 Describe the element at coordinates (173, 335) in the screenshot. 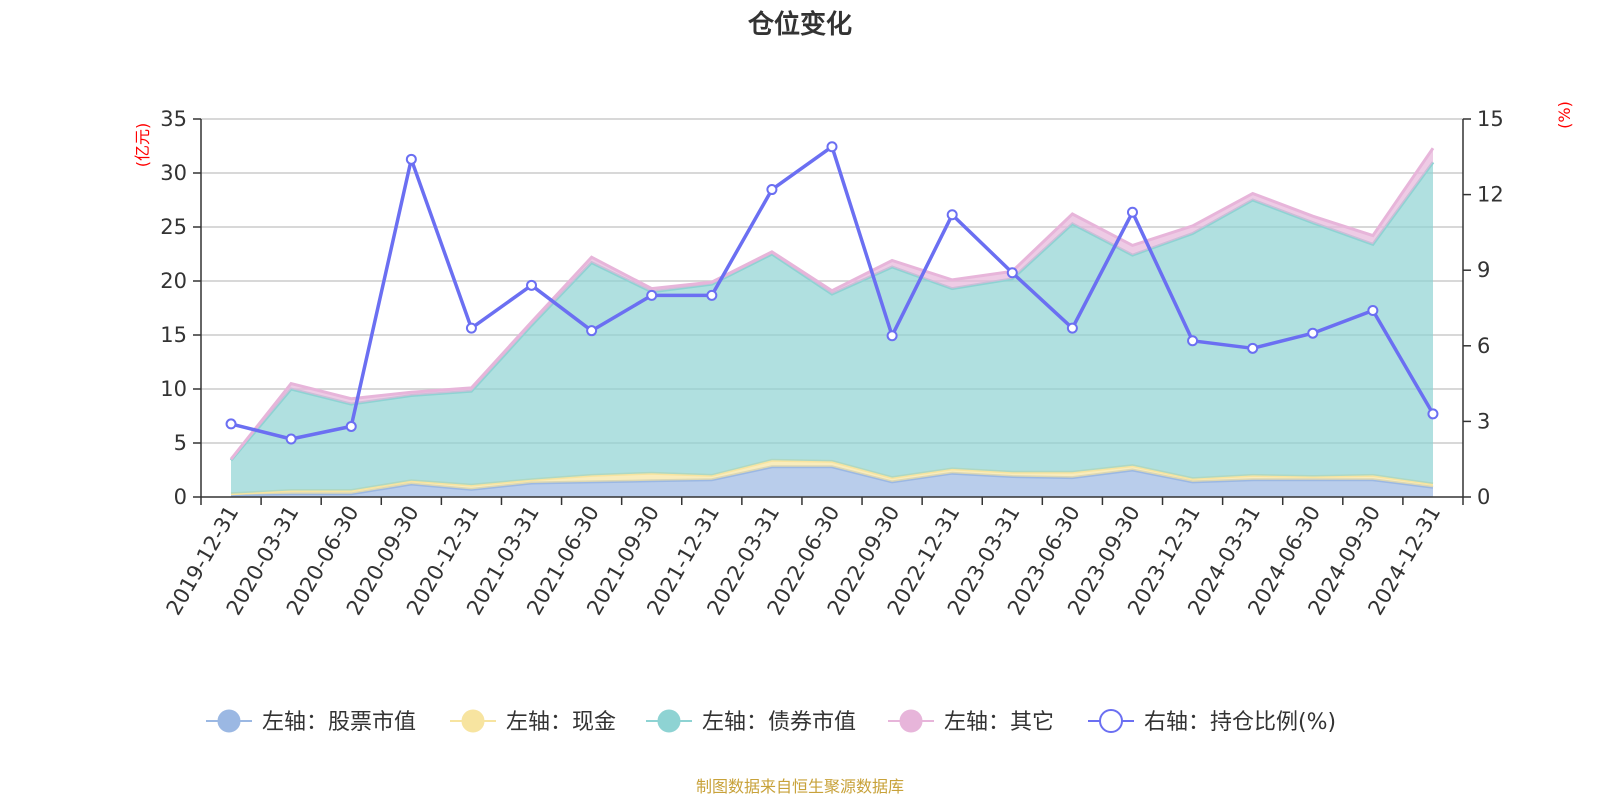

I see `left-tick-label: 15` at that location.